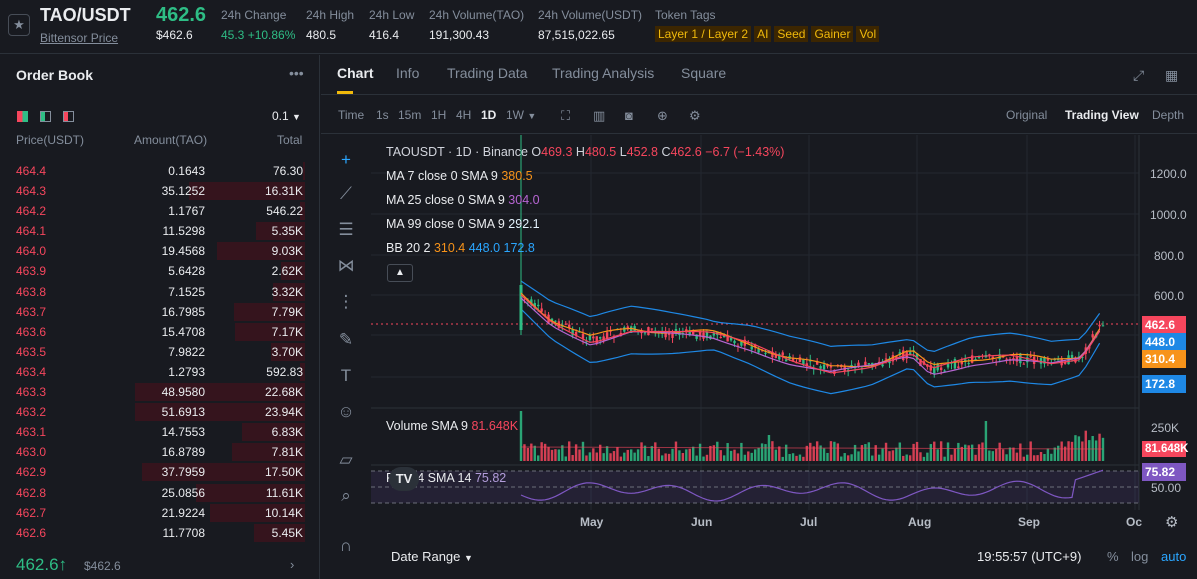  I want to click on zoom-in-icon: ⌕, so click(346, 495).